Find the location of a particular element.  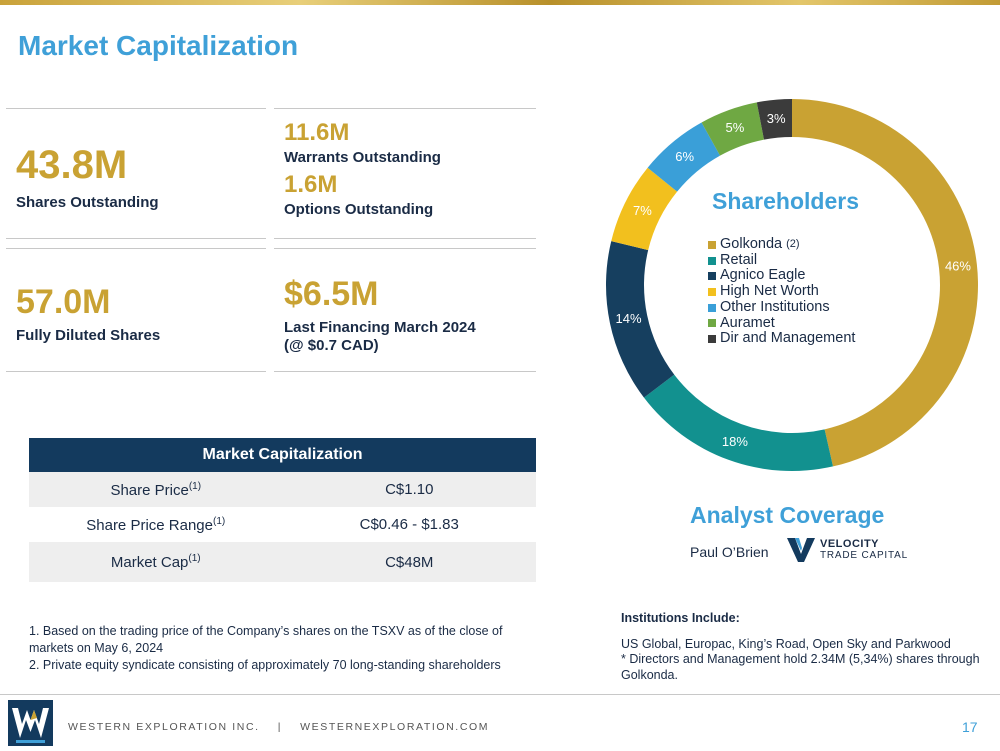

legend-item: Agnico Eagle is located at coordinates (781, 276).